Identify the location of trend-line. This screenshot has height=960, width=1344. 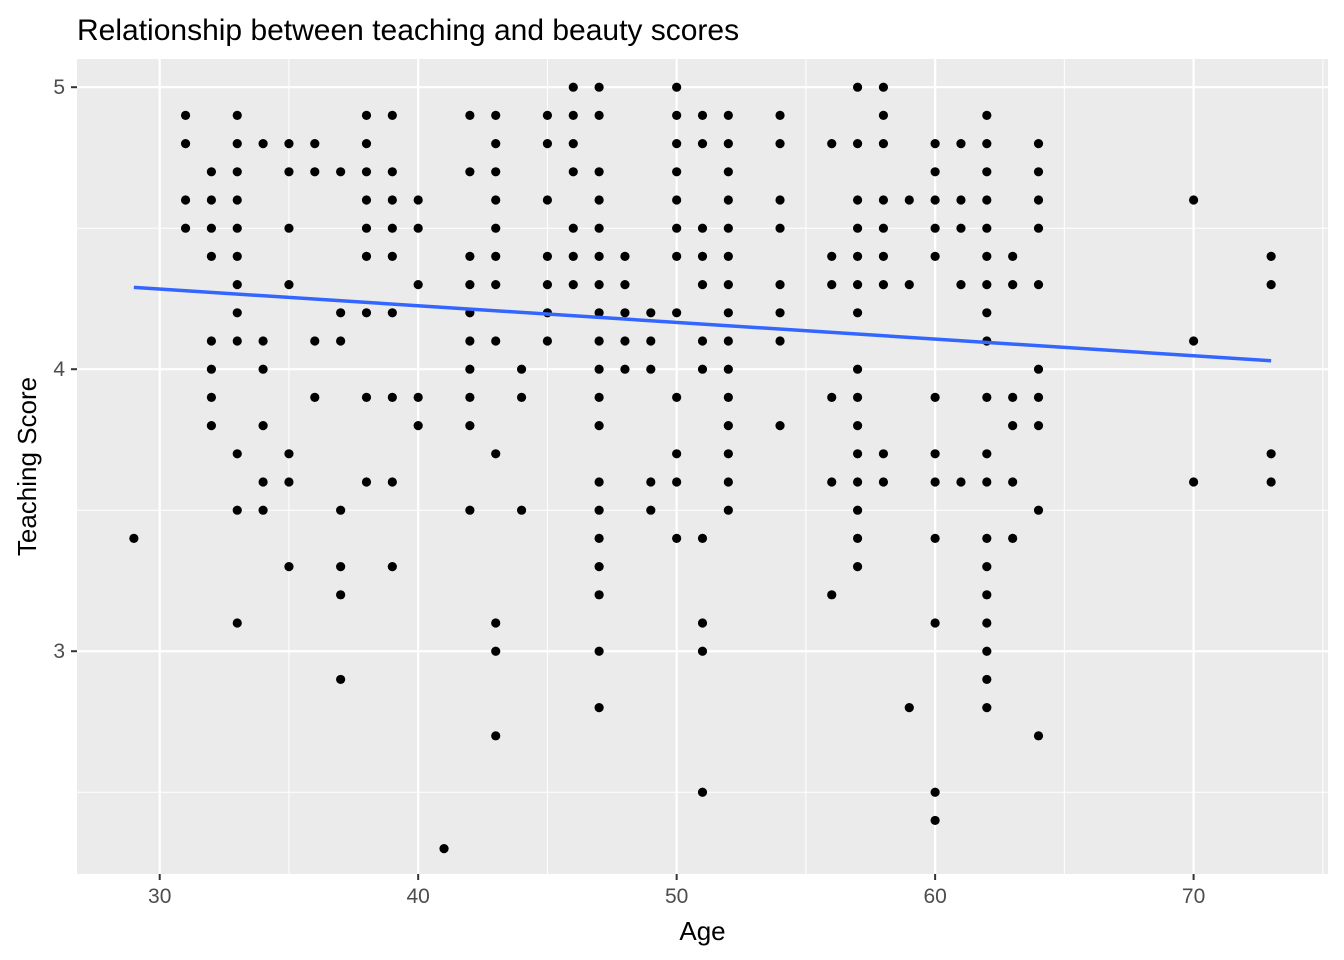
(702, 324).